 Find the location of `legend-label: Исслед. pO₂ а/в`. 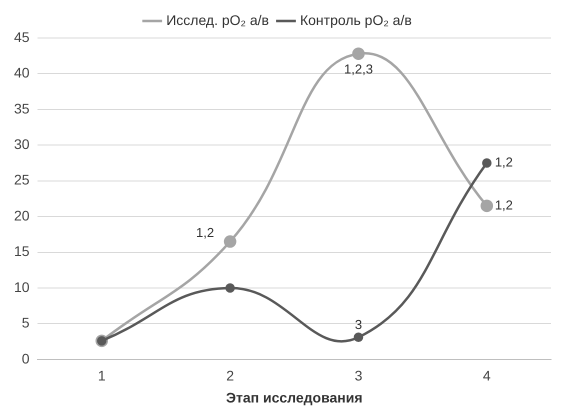

legend-label: Исслед. pO₂ а/в is located at coordinates (217, 20).